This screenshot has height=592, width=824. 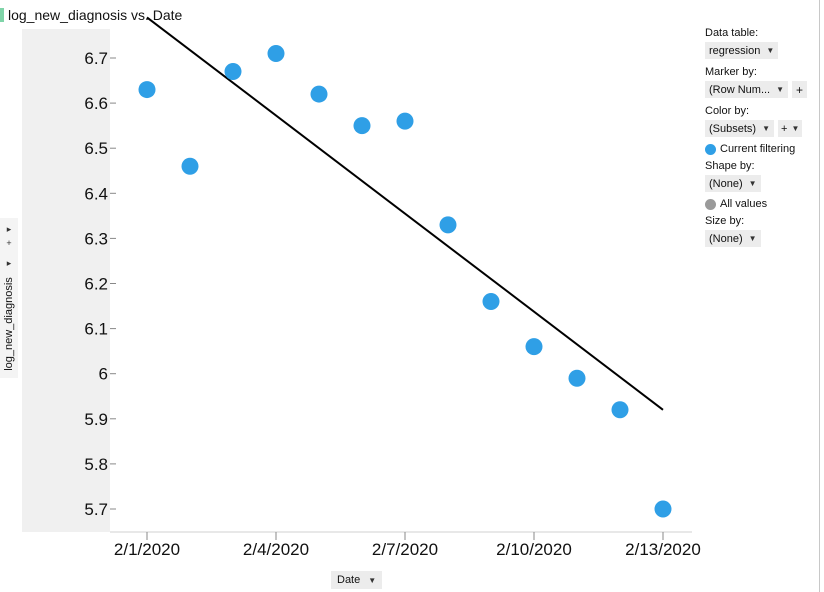 I want to click on all-values-swatch, so click(x=710, y=204).